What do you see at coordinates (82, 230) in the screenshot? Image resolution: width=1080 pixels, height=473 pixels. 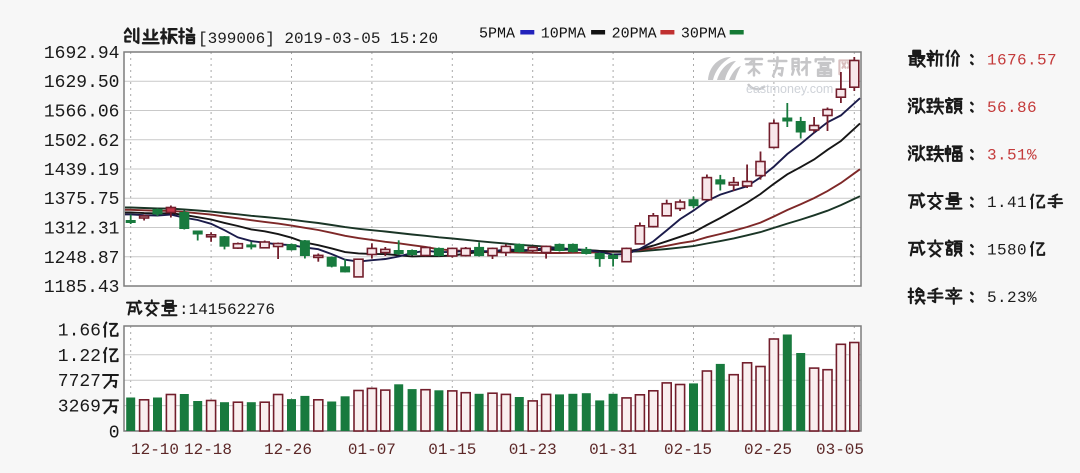 I see `svg-text: 1312.31` at bounding box center [82, 230].